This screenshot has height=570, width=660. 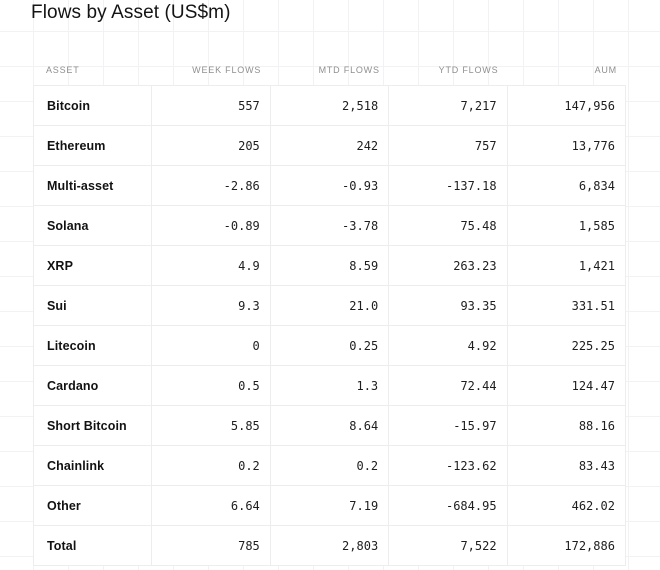 I want to click on column-header-aum: AUM, so click(x=605, y=70).